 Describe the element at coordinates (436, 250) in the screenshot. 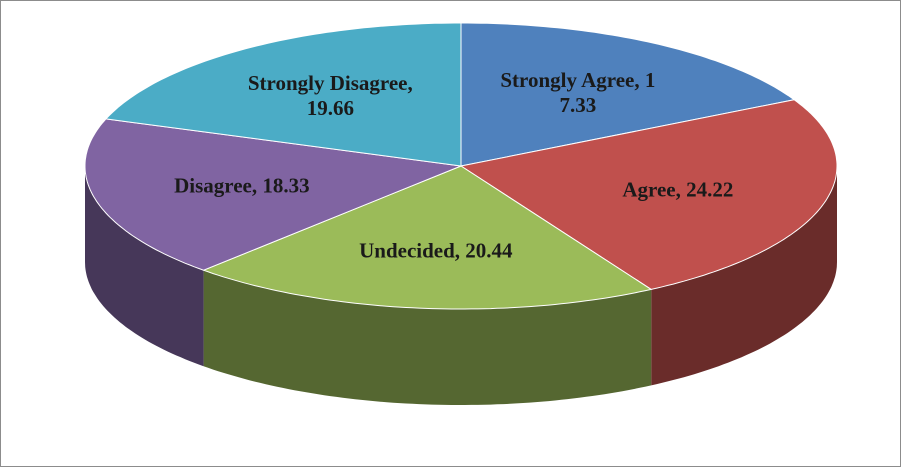

I see `data-label: Undecided, 20.44` at that location.